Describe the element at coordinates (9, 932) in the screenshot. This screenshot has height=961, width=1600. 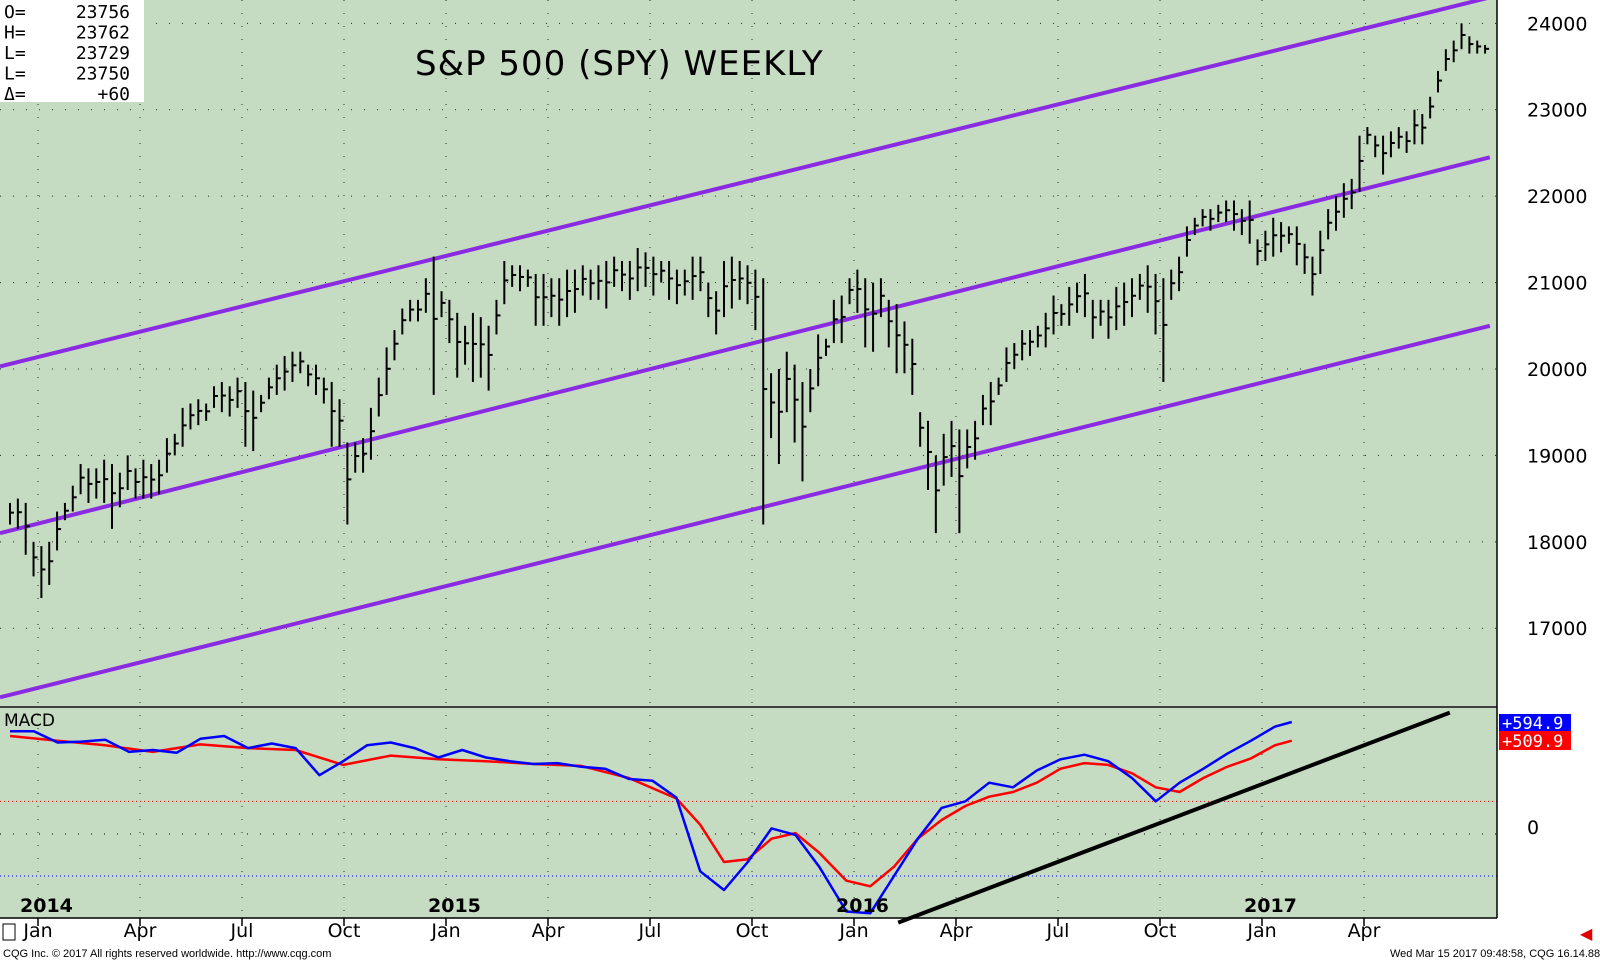
I see `scroll-handle` at that location.